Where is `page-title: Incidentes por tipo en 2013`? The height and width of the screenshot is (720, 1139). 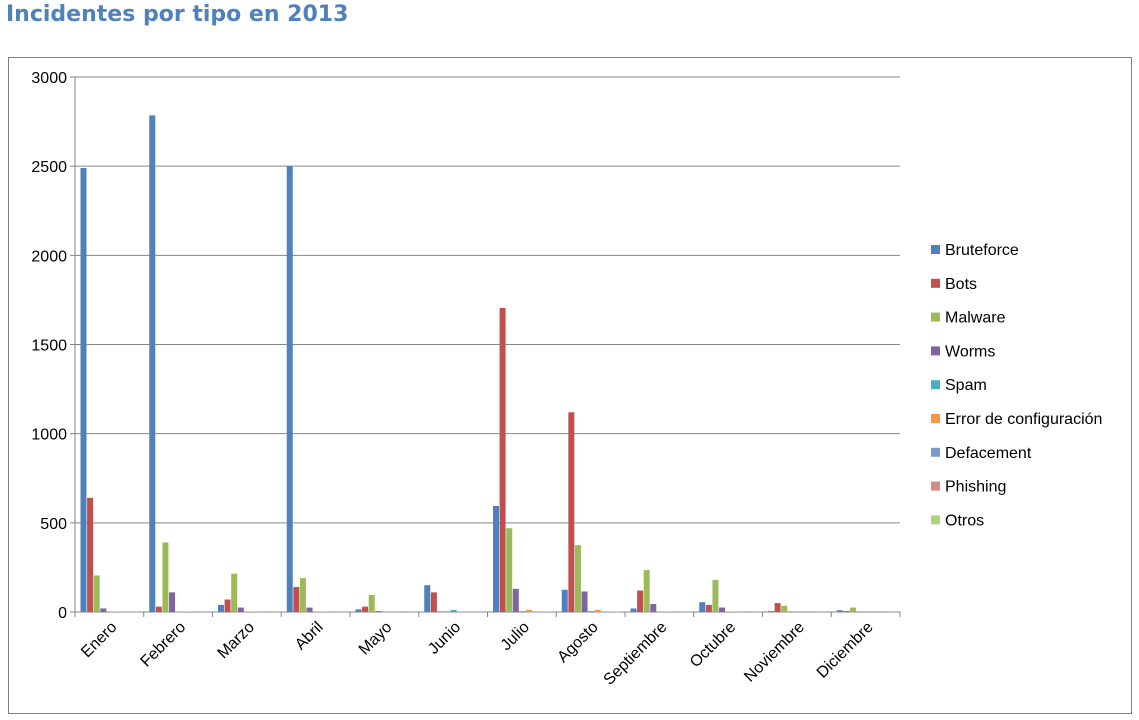
page-title: Incidentes por tipo en 2013 is located at coordinates (177, 14).